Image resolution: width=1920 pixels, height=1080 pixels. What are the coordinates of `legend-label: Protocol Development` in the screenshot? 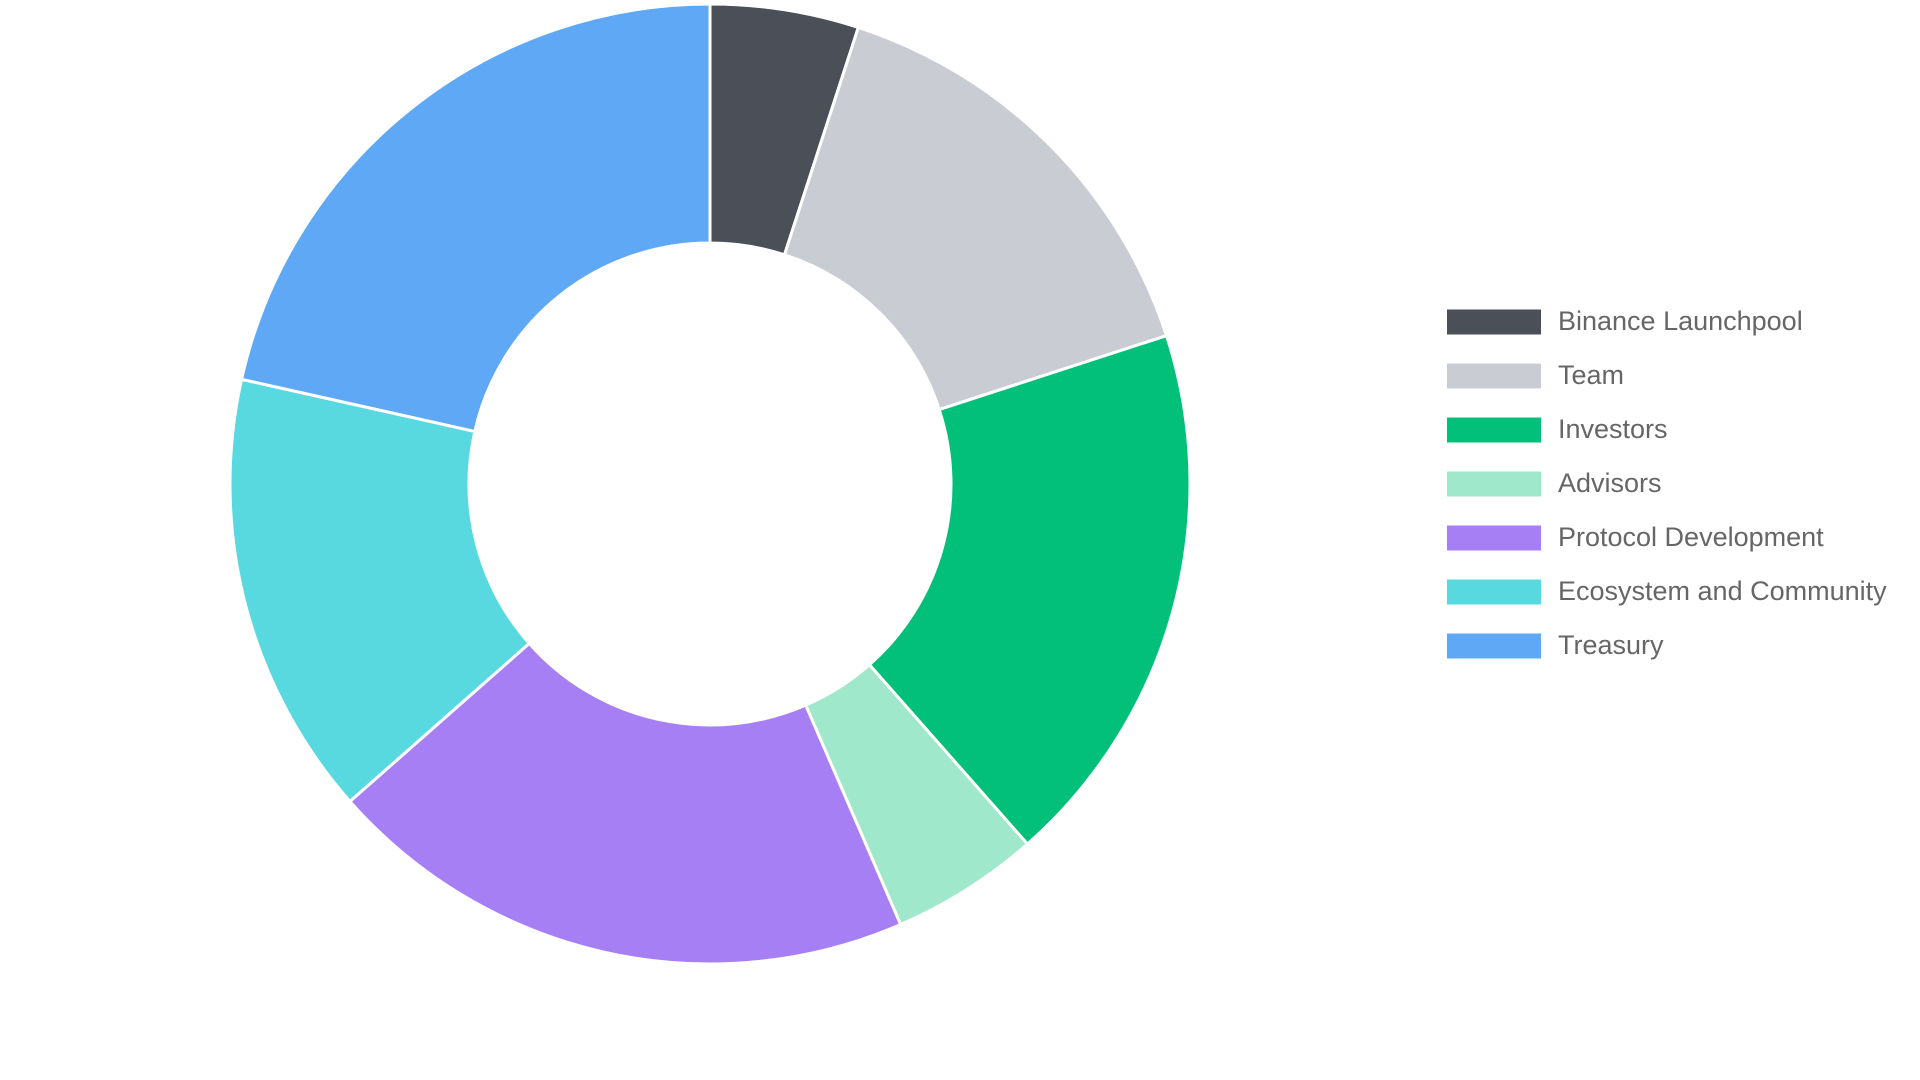 It's located at (1691, 537).